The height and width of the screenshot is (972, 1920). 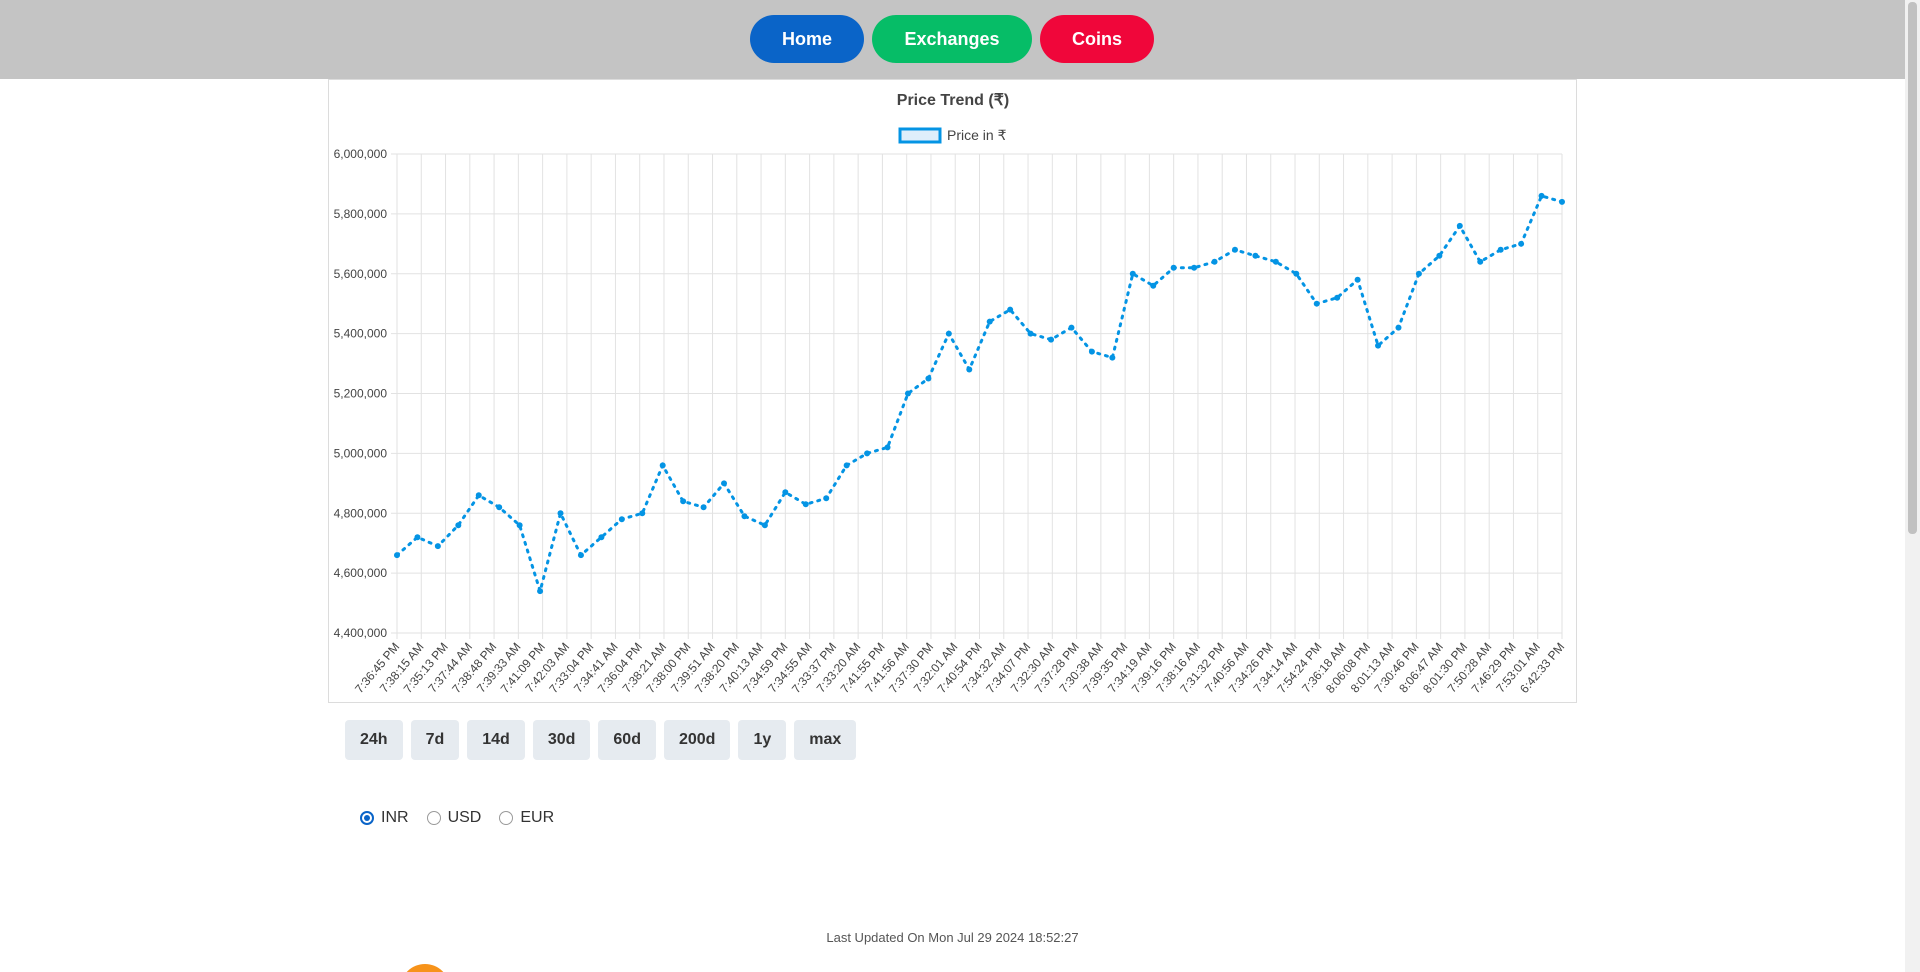 What do you see at coordinates (367, 818) in the screenshot?
I see `currency-radio-inr` at bounding box center [367, 818].